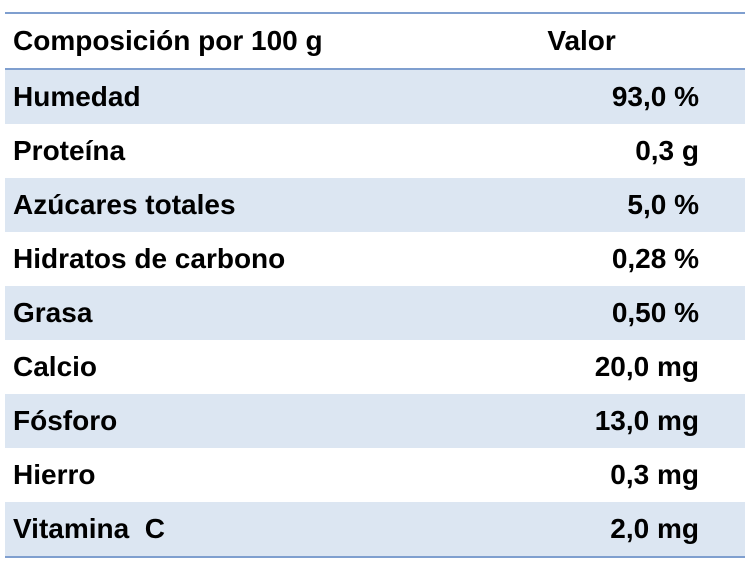 The height and width of the screenshot is (570, 750). I want to click on table-row: Grasa 0,50 %, so click(375, 313).